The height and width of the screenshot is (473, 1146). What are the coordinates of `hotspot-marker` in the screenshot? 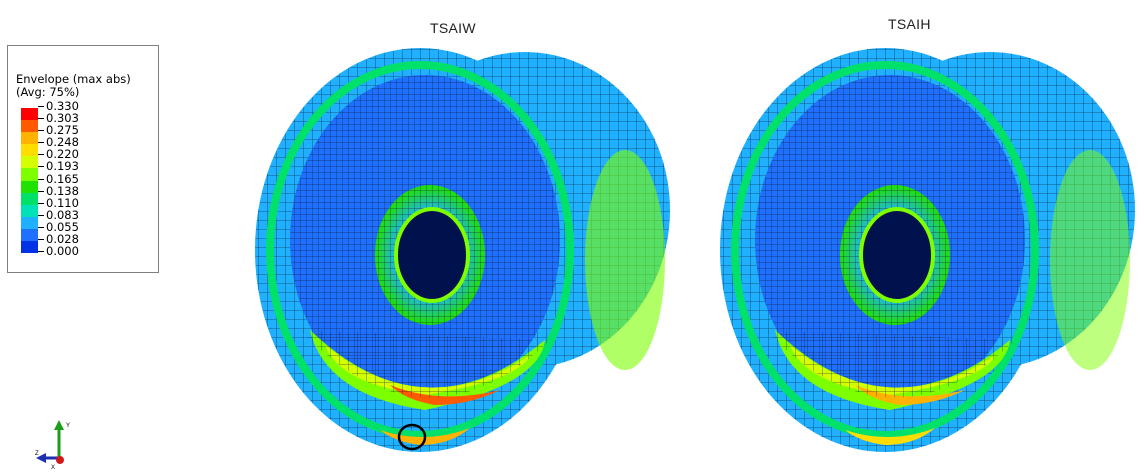 It's located at (412, 437).